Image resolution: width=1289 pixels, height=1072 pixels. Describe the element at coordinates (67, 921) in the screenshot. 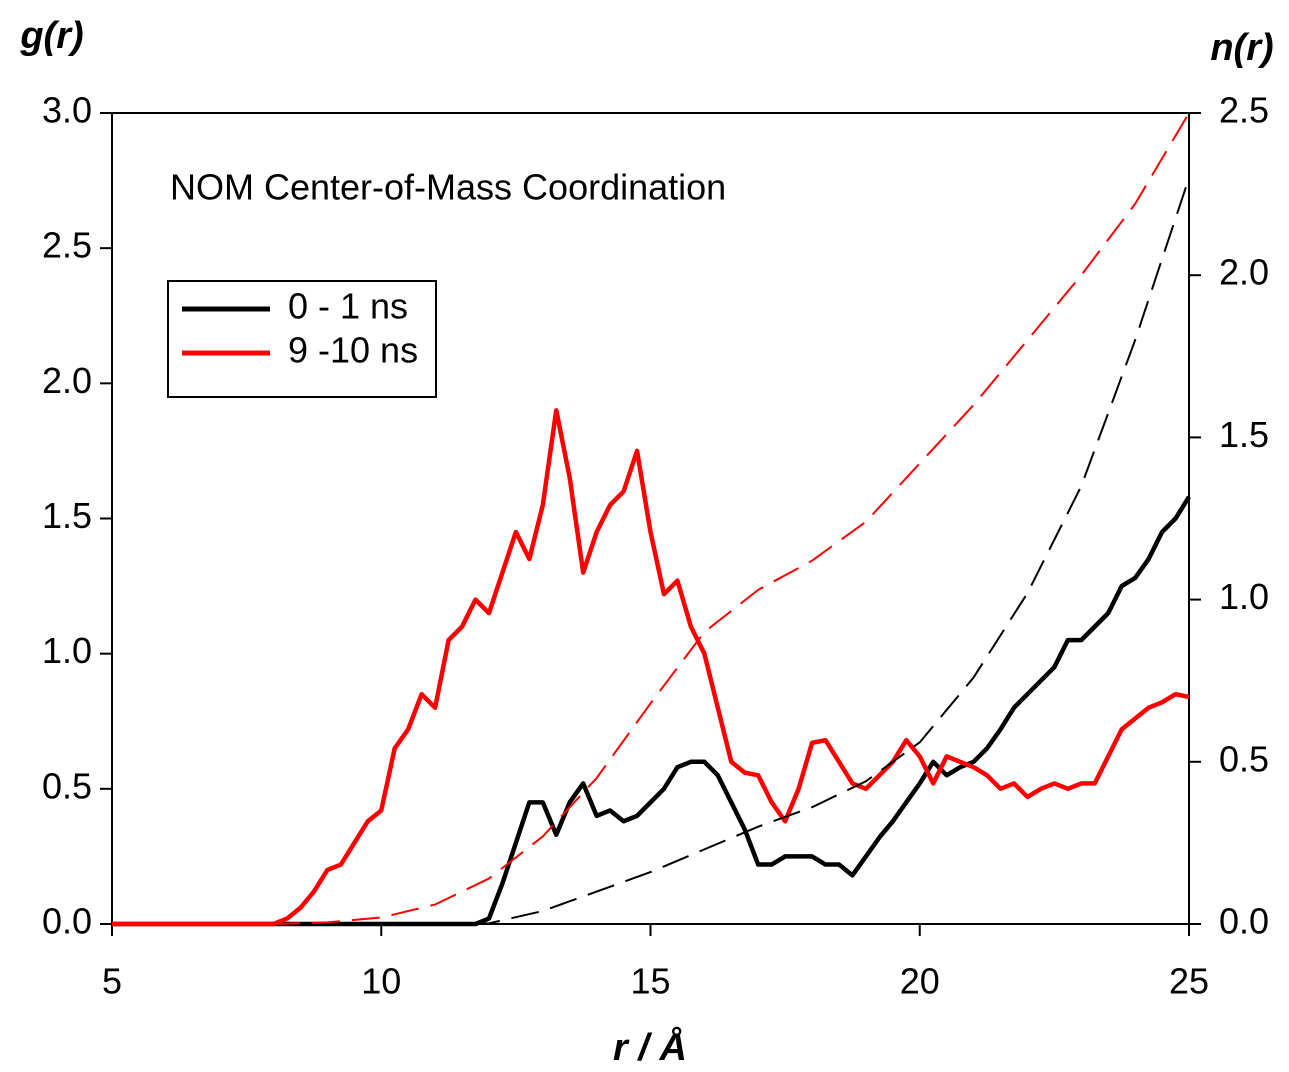

I see `y-tick-label: 0.0` at that location.